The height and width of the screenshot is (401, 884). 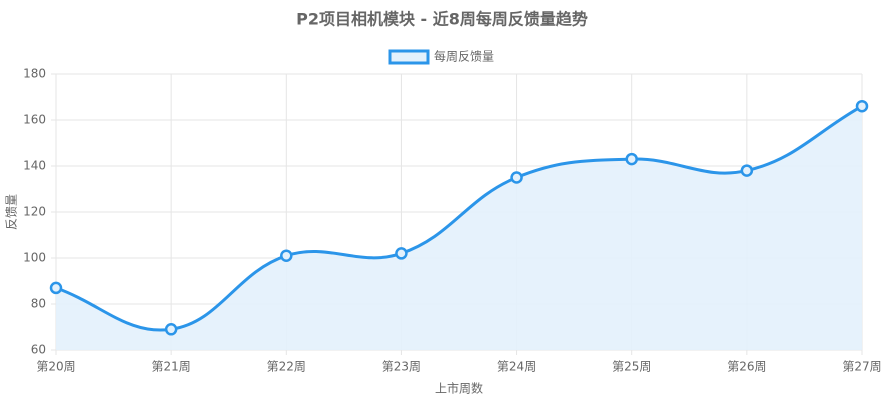 I want to click on y-tick-label: 140, so click(x=34, y=166).